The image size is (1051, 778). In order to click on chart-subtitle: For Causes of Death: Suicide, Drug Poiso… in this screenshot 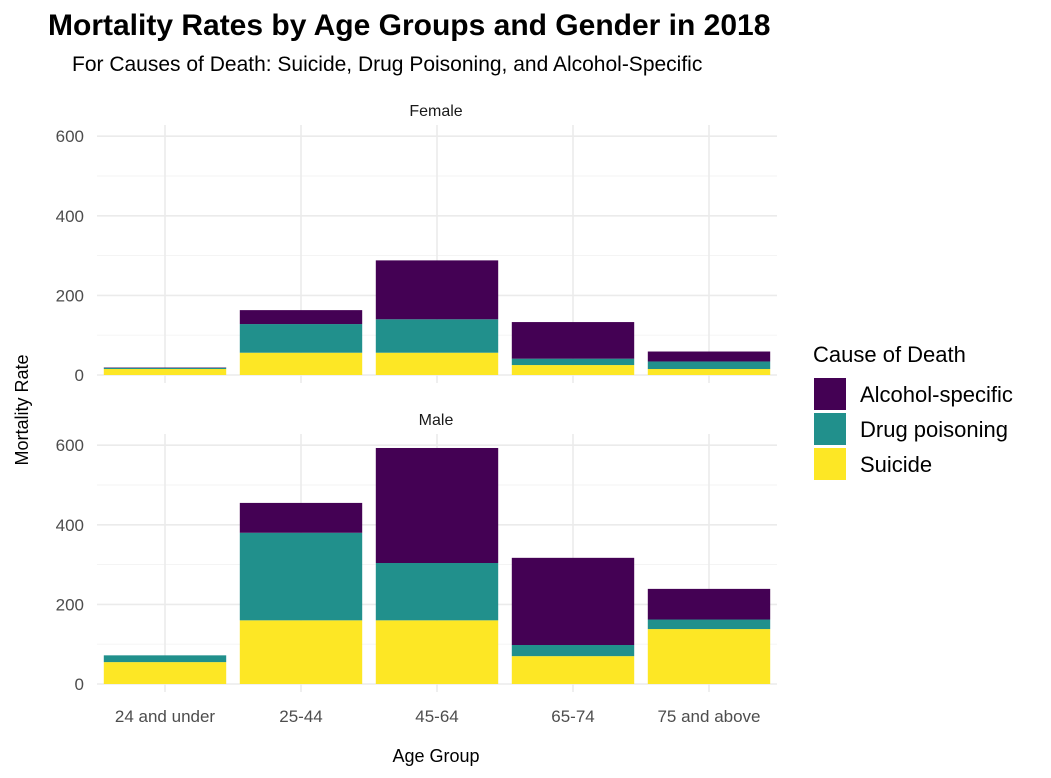, I will do `click(387, 64)`.